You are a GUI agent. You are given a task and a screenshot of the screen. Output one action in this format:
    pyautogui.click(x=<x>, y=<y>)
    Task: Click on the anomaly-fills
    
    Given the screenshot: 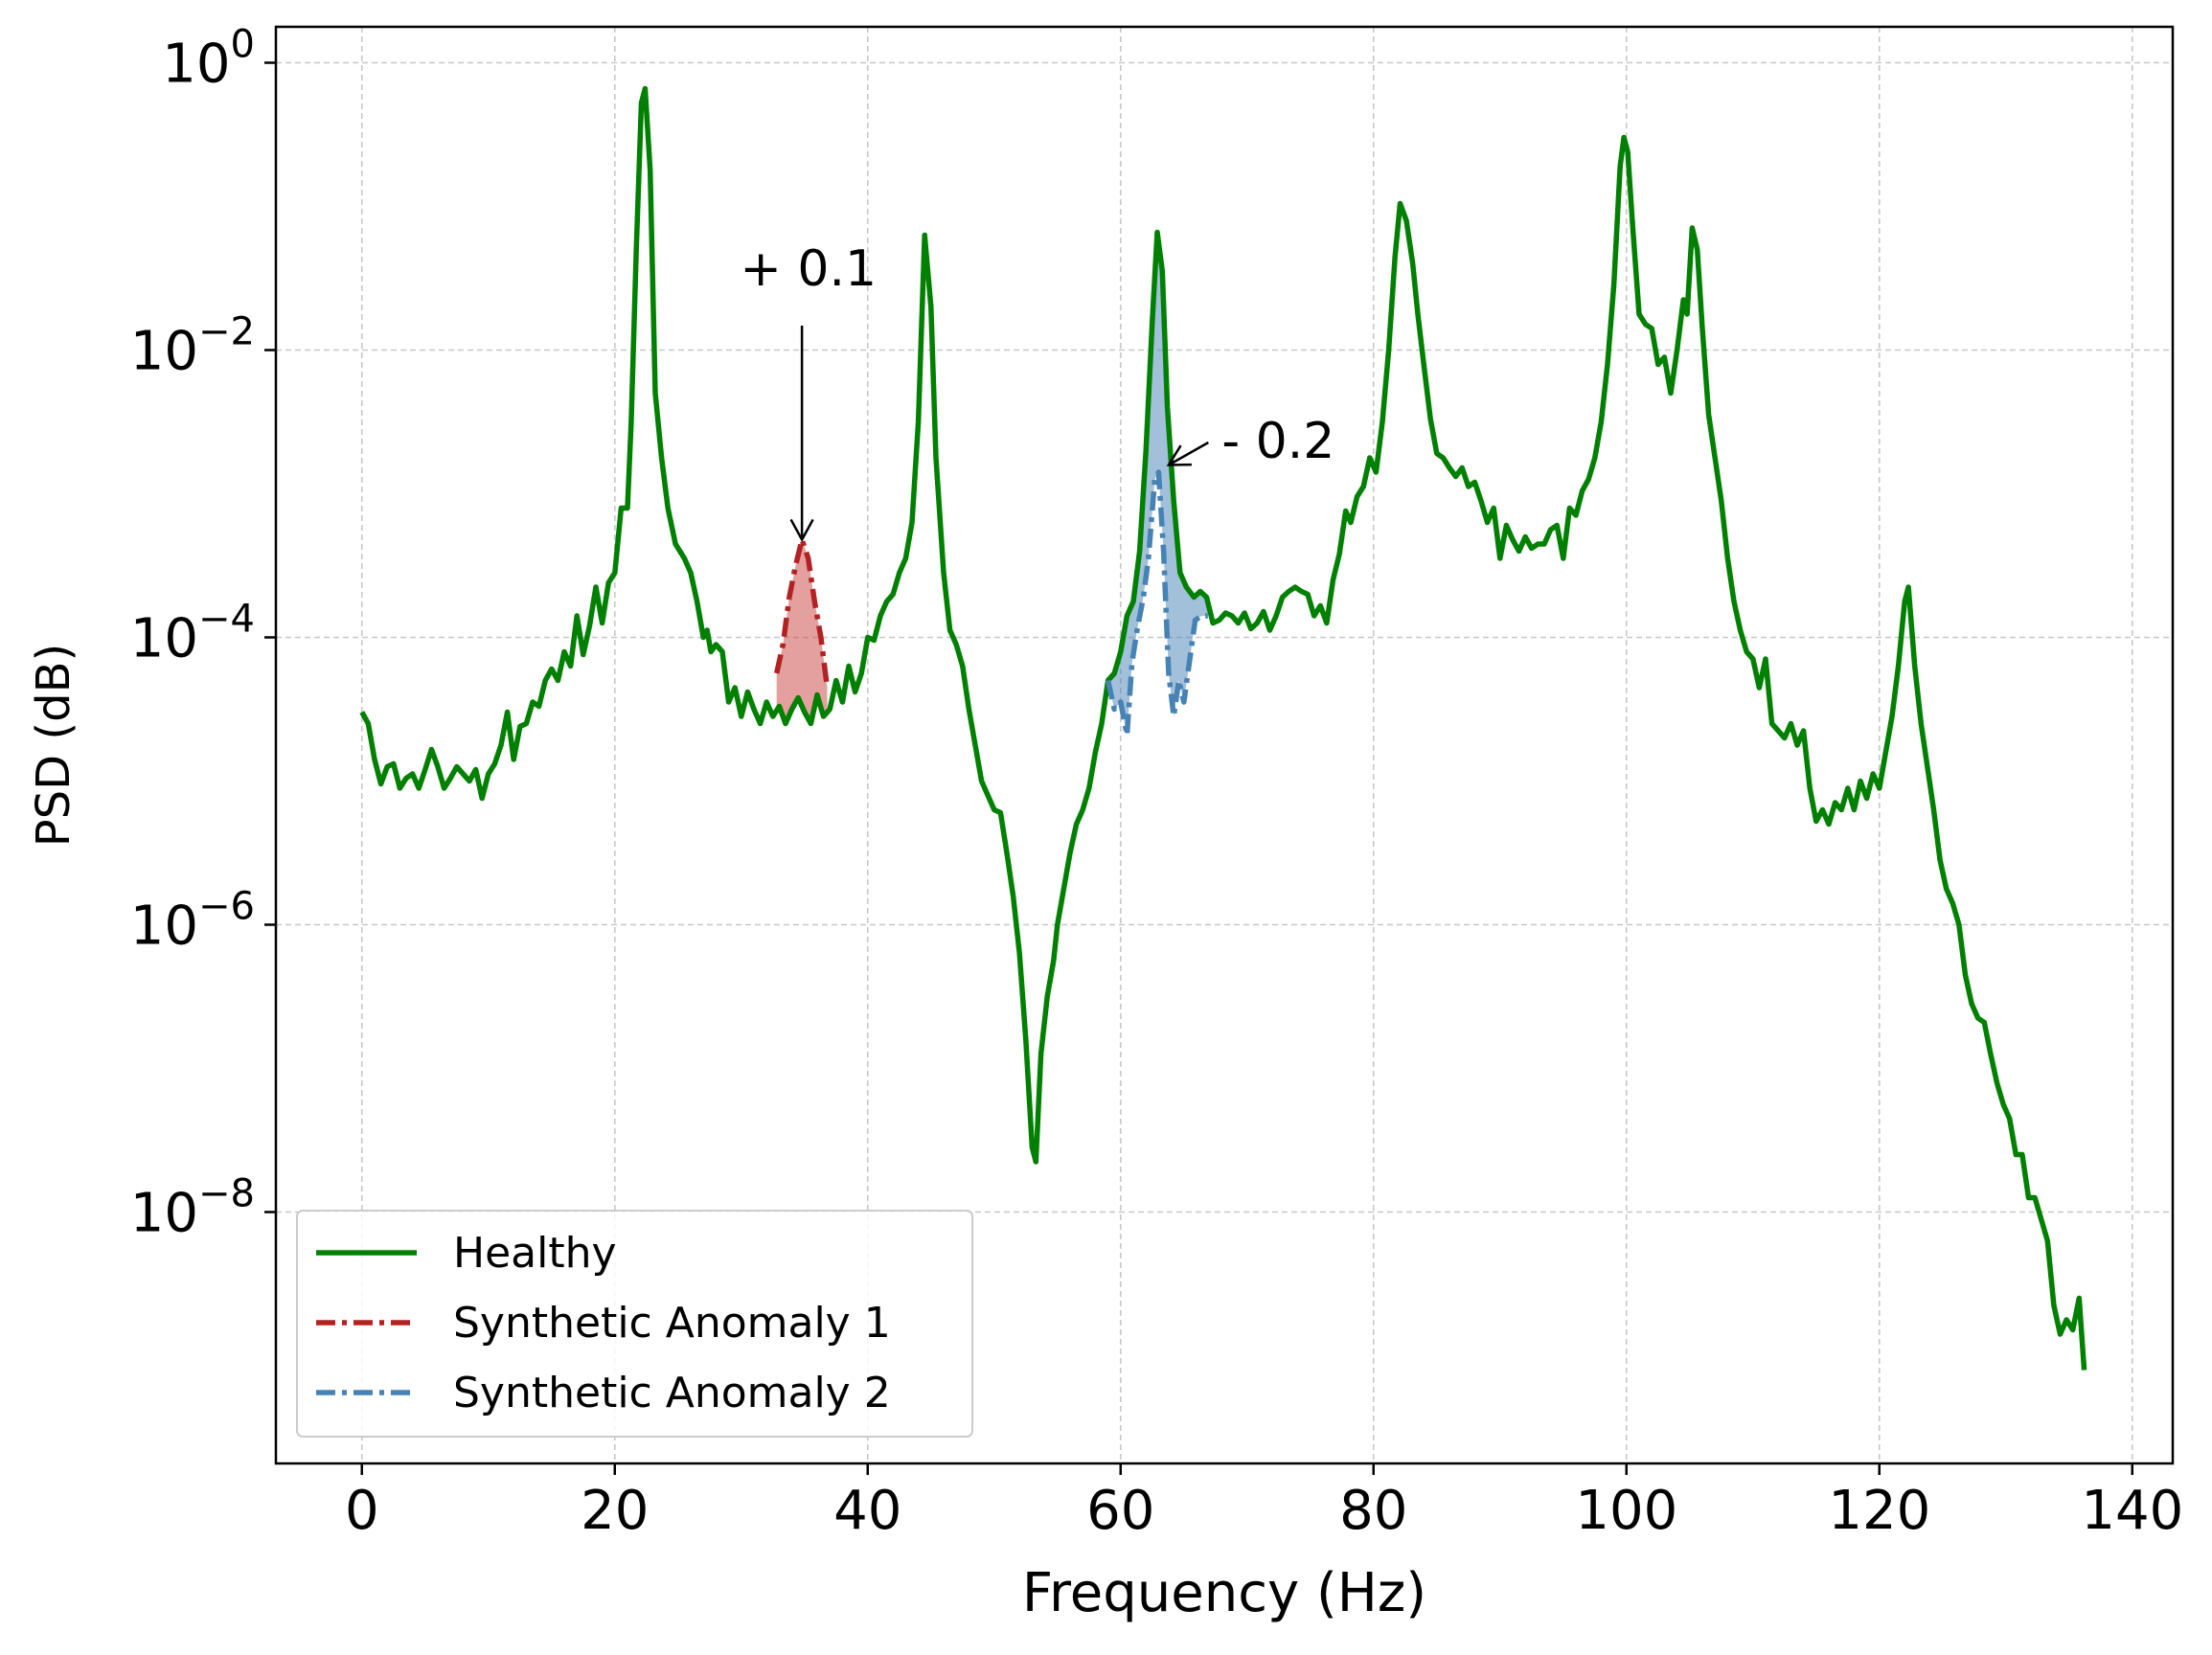 What is the action you would take?
    pyautogui.click(x=992, y=489)
    